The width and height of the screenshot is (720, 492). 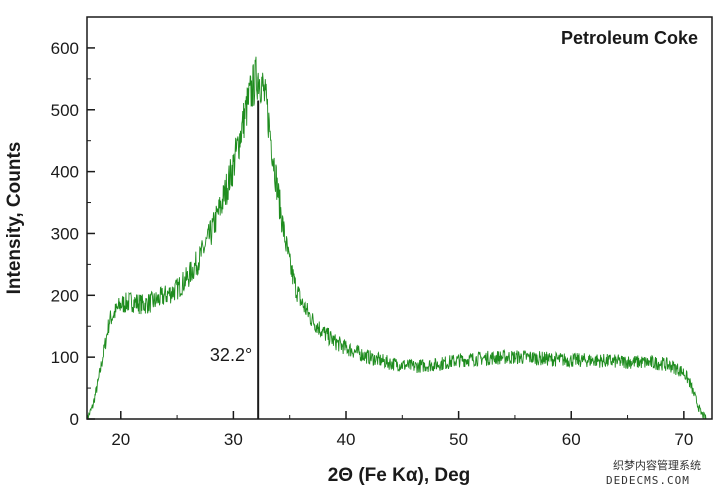 I want to click on x-tick-label: 60, so click(x=571, y=439).